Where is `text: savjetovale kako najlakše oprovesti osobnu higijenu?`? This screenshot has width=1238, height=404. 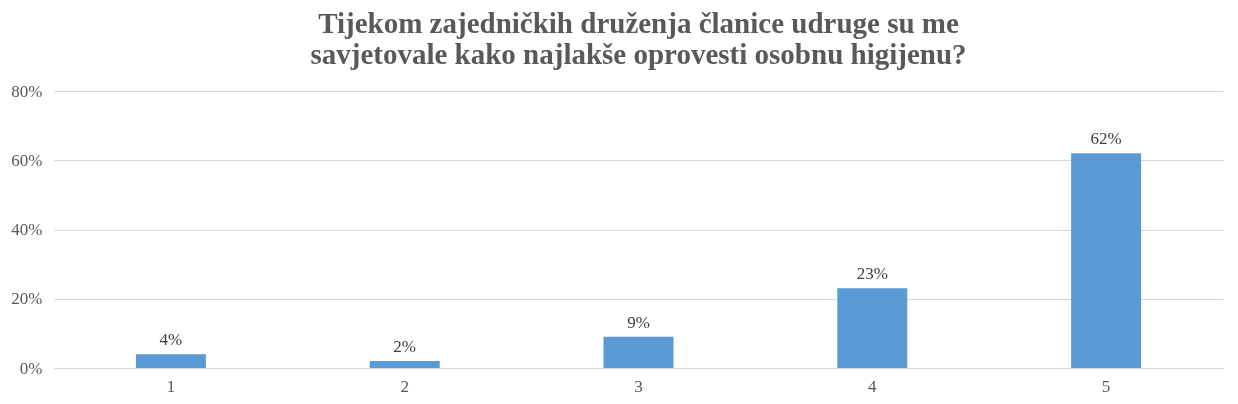
text: savjetovale kako najlakše oprovesti osobnu higijenu? is located at coordinates (638, 54).